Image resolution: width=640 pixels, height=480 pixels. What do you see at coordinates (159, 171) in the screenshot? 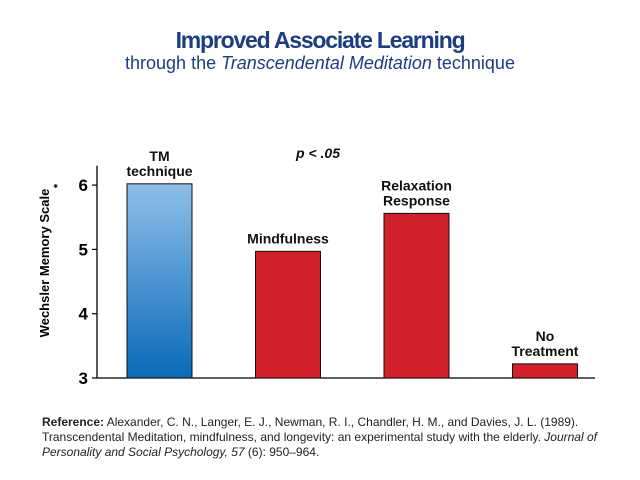
I see `bar-label: technique` at bounding box center [159, 171].